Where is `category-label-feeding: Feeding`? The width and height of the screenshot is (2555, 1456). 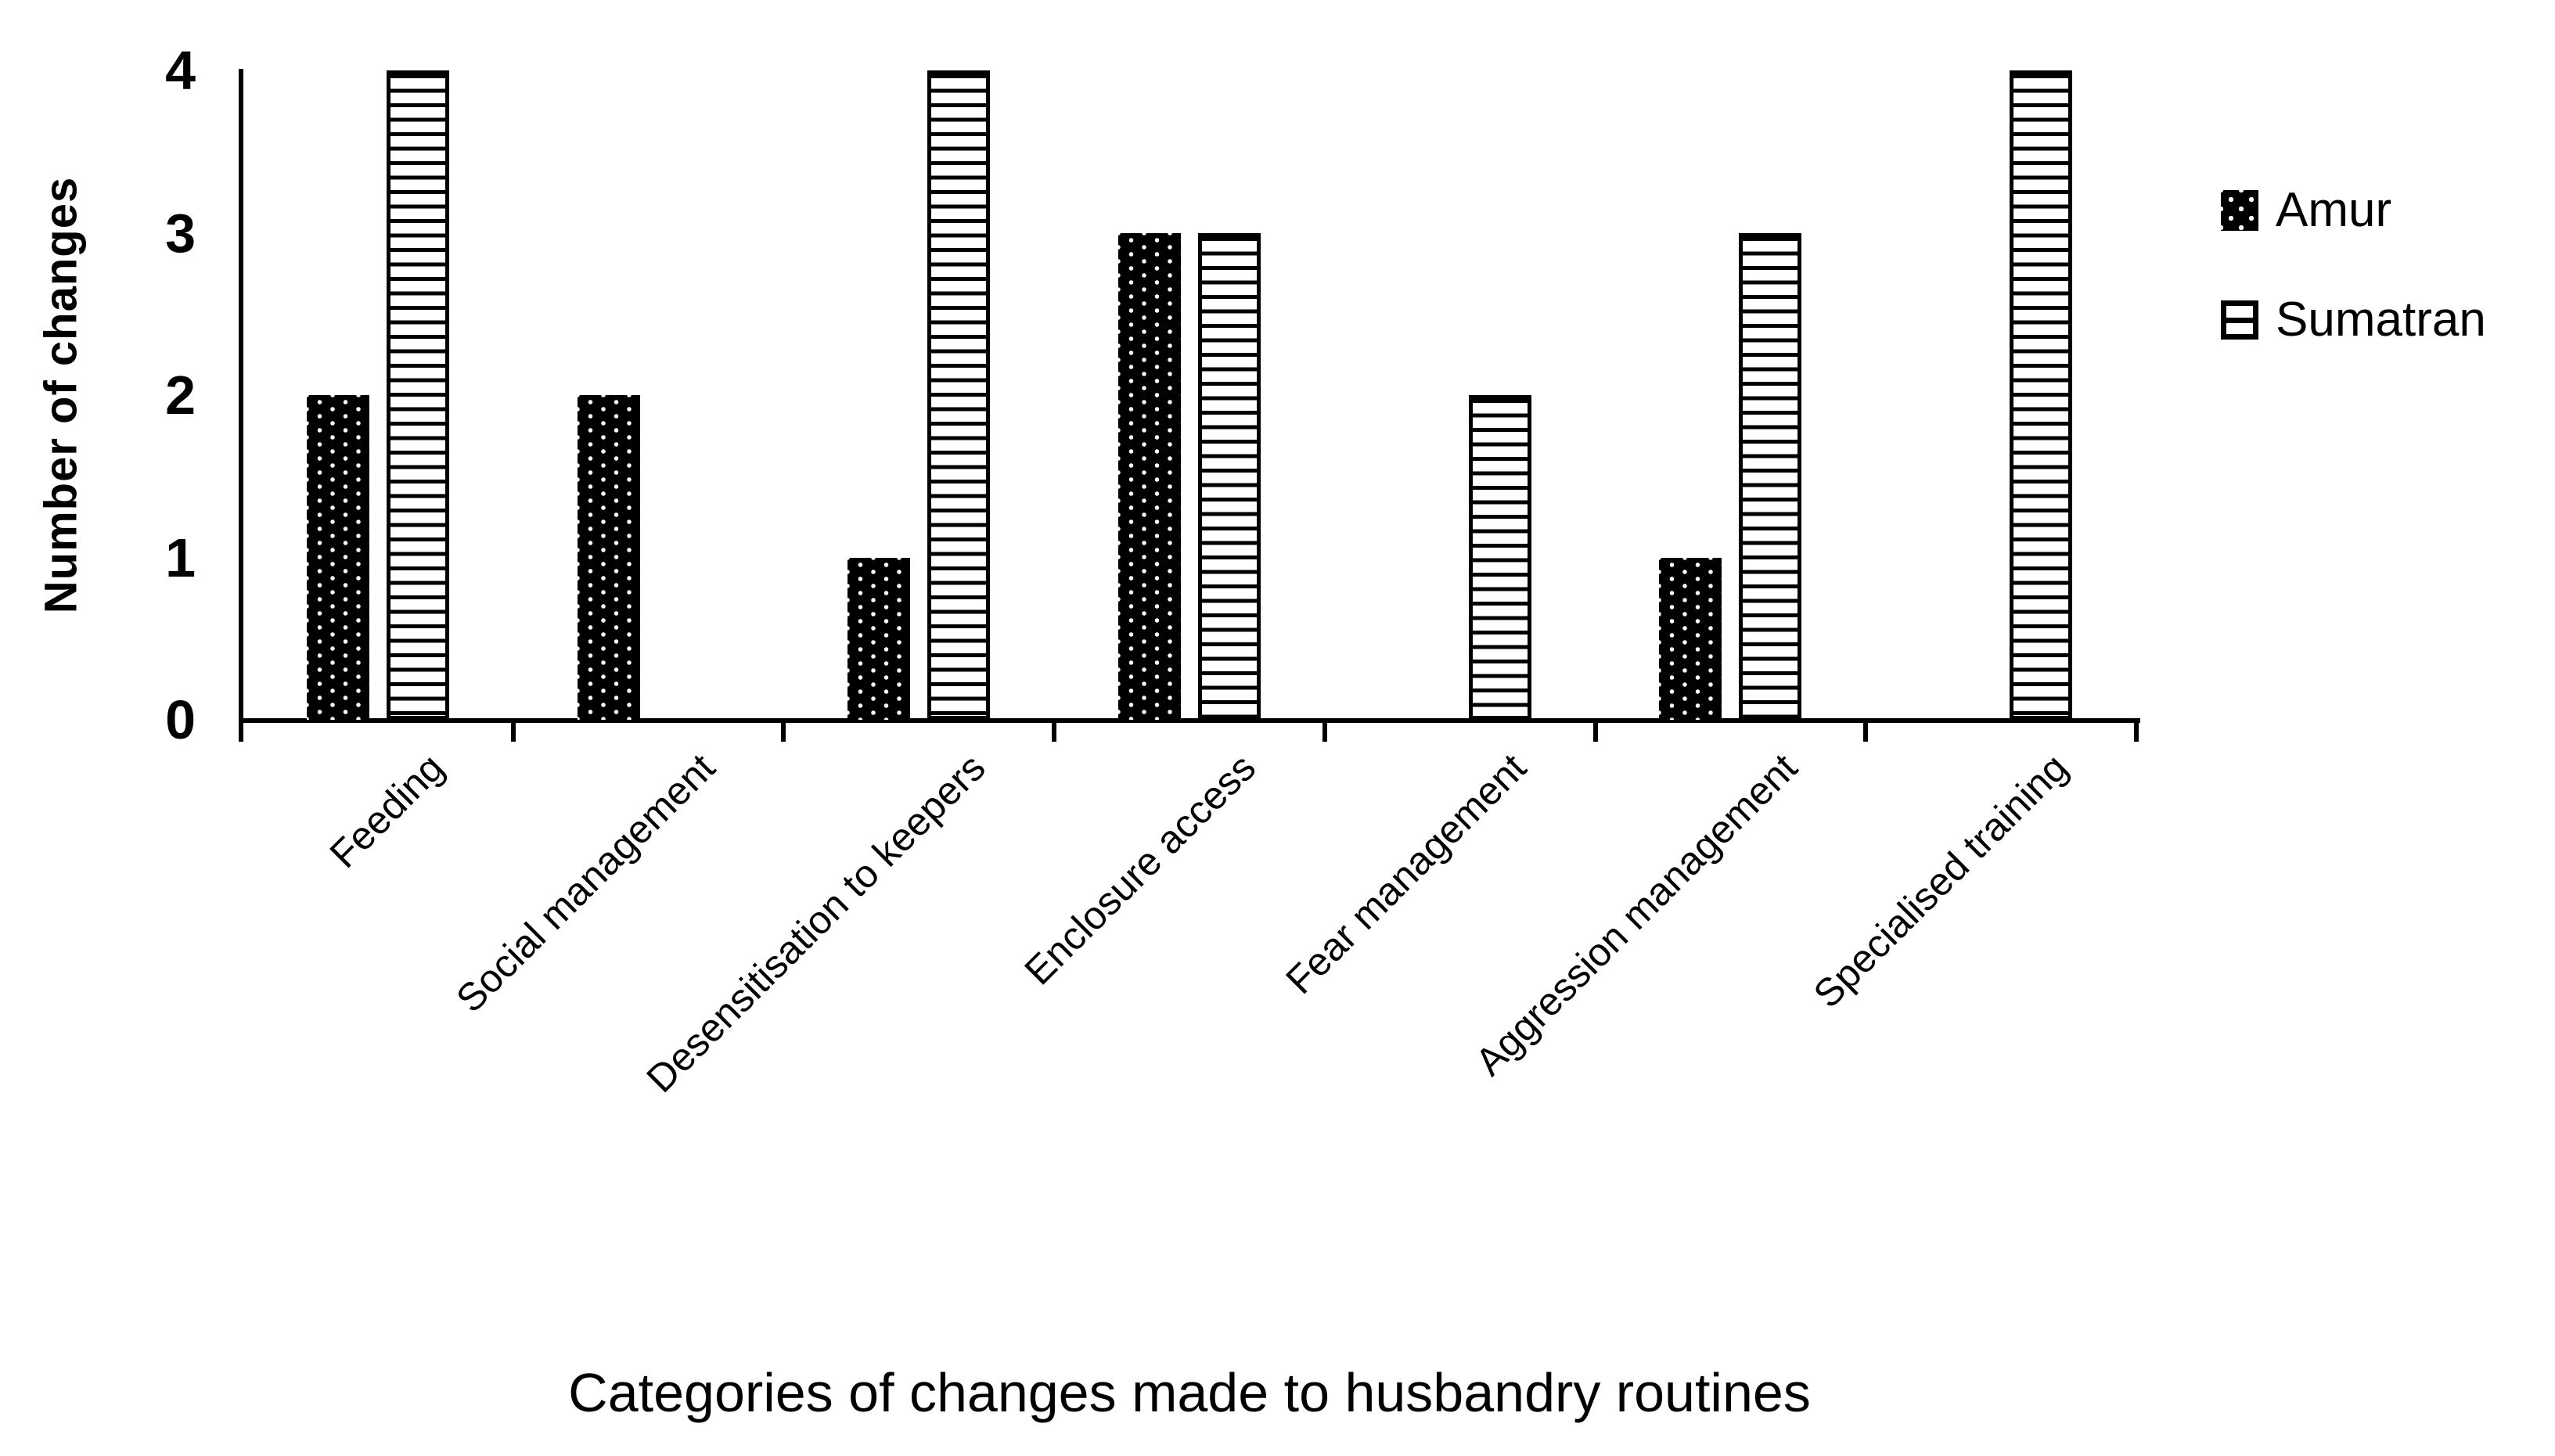 category-label-feeding: Feeding is located at coordinates (387, 811).